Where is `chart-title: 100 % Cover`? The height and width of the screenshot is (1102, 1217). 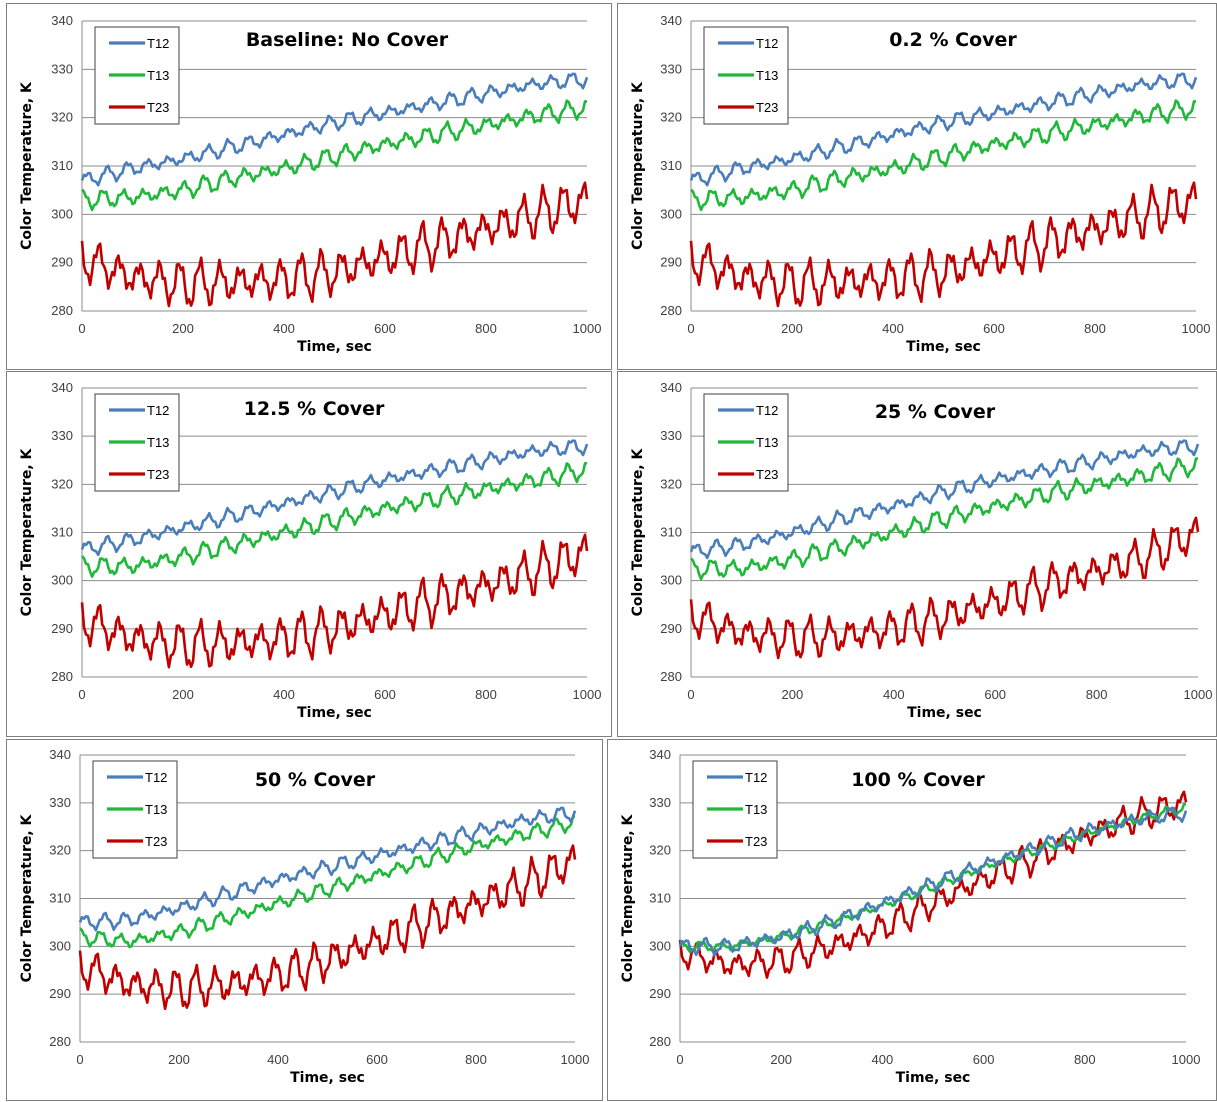
chart-title: 100 % Cover is located at coordinates (918, 780).